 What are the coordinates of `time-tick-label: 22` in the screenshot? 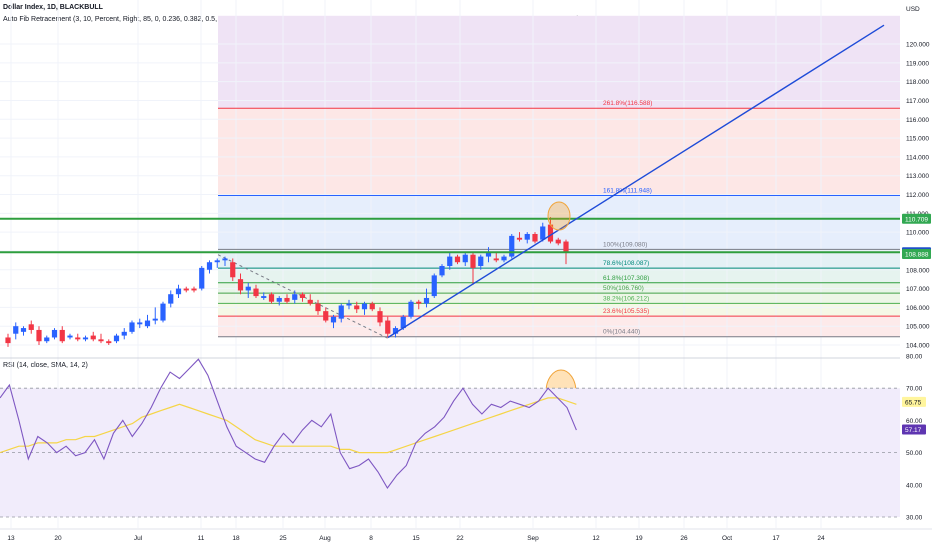 It's located at (460, 538).